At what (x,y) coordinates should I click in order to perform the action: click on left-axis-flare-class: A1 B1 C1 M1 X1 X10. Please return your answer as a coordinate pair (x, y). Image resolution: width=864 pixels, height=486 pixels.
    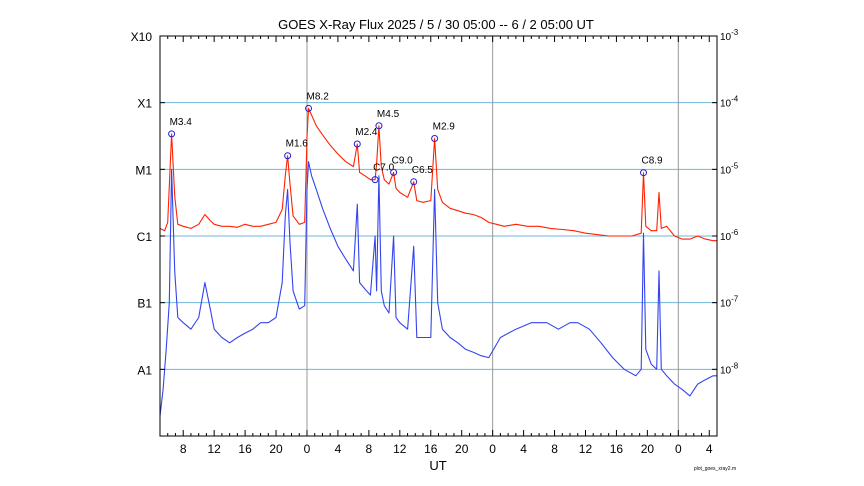
    Looking at the image, I should click on (148, 203).